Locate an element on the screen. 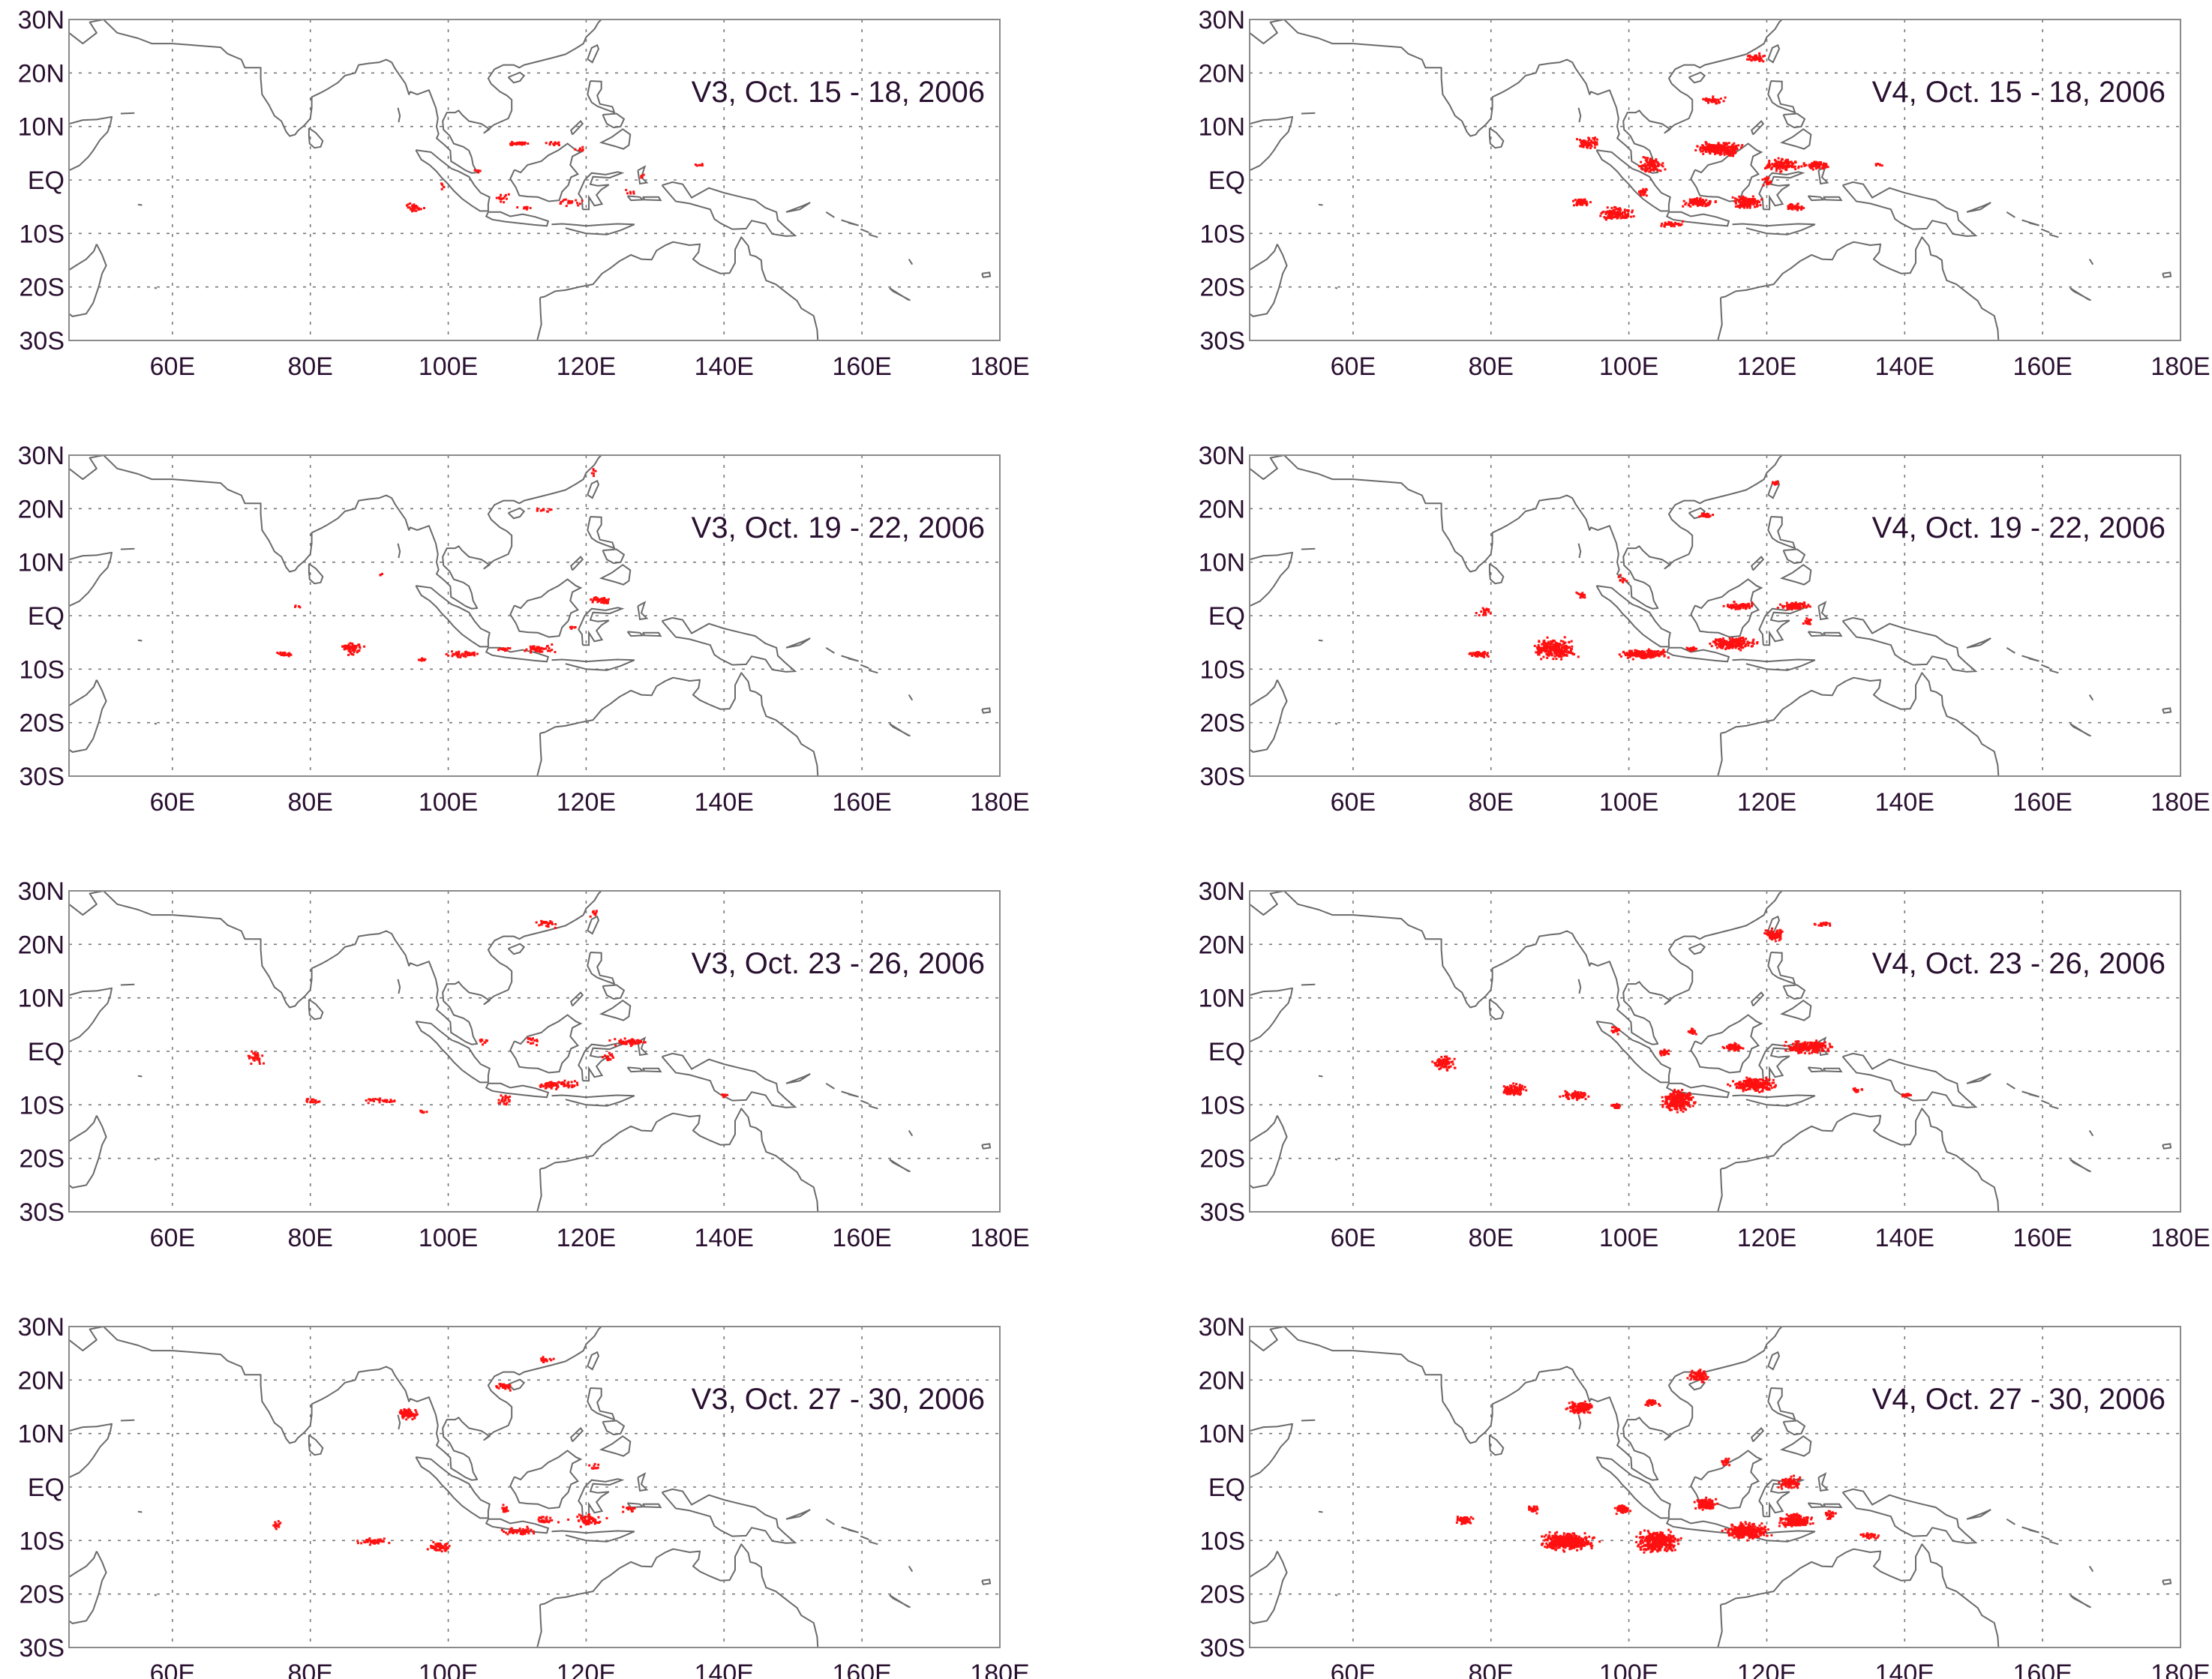 The height and width of the screenshot is (1679, 2212). fire-hotspots is located at coordinates (1671, 1017).